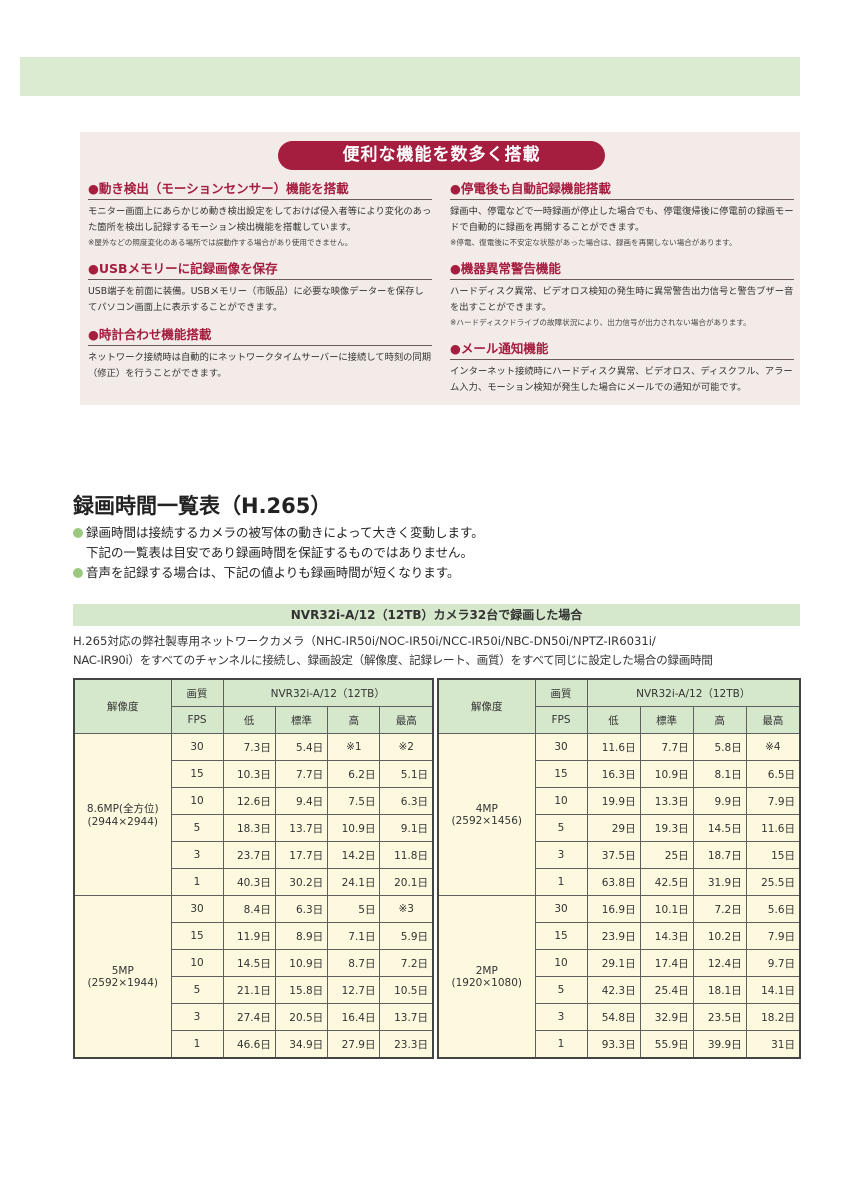  I want to click on duration-cell: 7.1日, so click(354, 936).